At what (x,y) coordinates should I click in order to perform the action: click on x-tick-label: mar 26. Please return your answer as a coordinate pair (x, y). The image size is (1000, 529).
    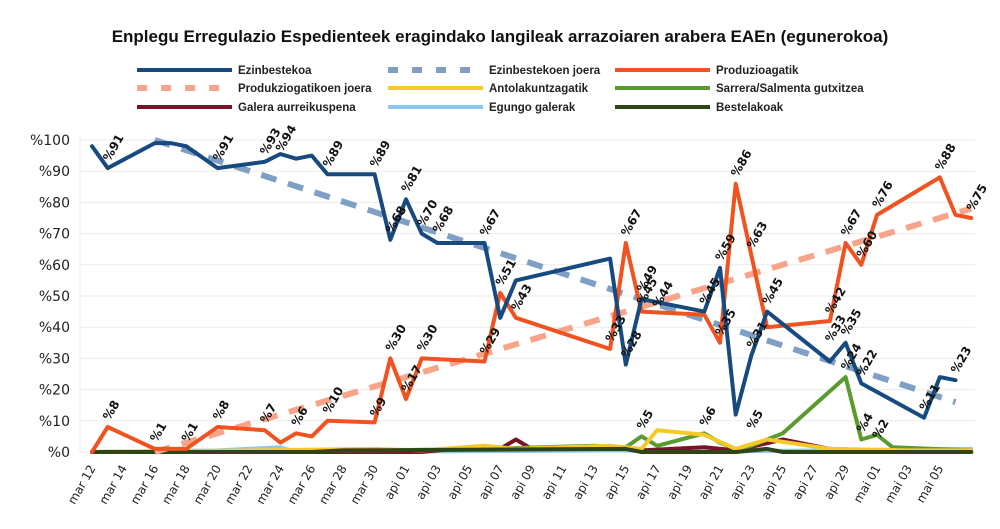
    Looking at the image, I should click on (302, 485).